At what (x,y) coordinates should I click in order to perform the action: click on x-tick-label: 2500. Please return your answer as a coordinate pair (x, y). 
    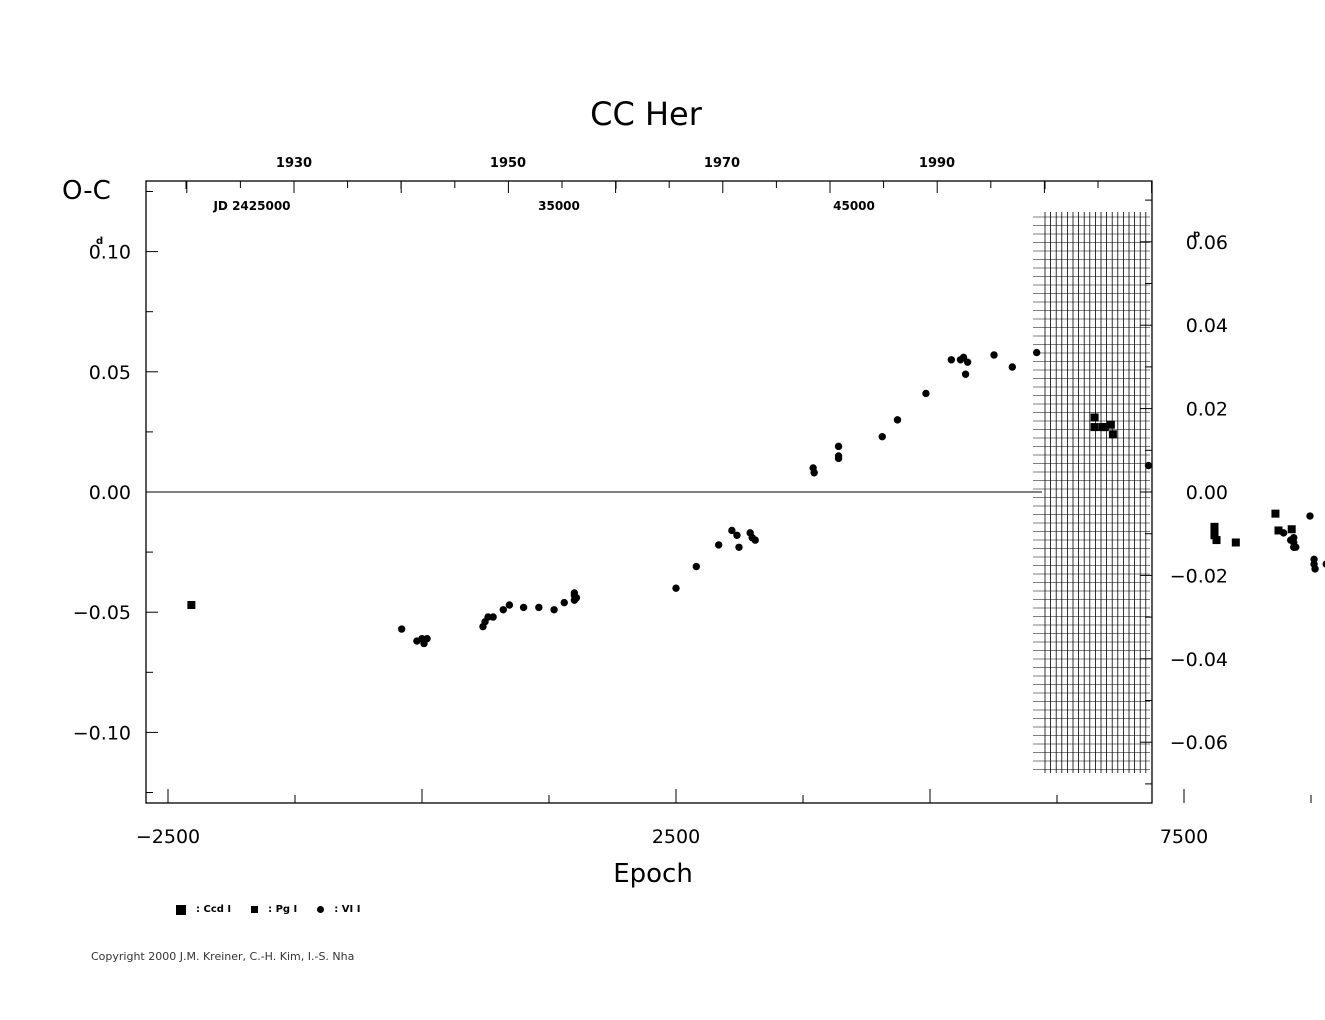
    Looking at the image, I should click on (676, 837).